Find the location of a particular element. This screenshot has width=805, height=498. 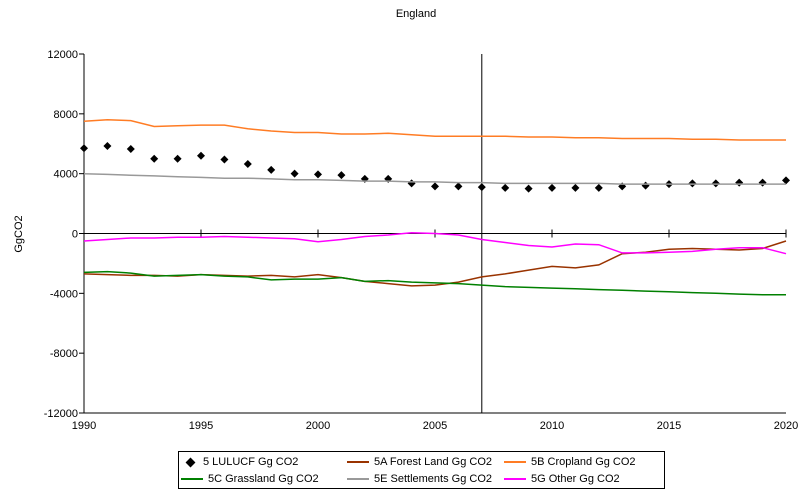

y-tick-label: -4000 is located at coordinates (64, 294).